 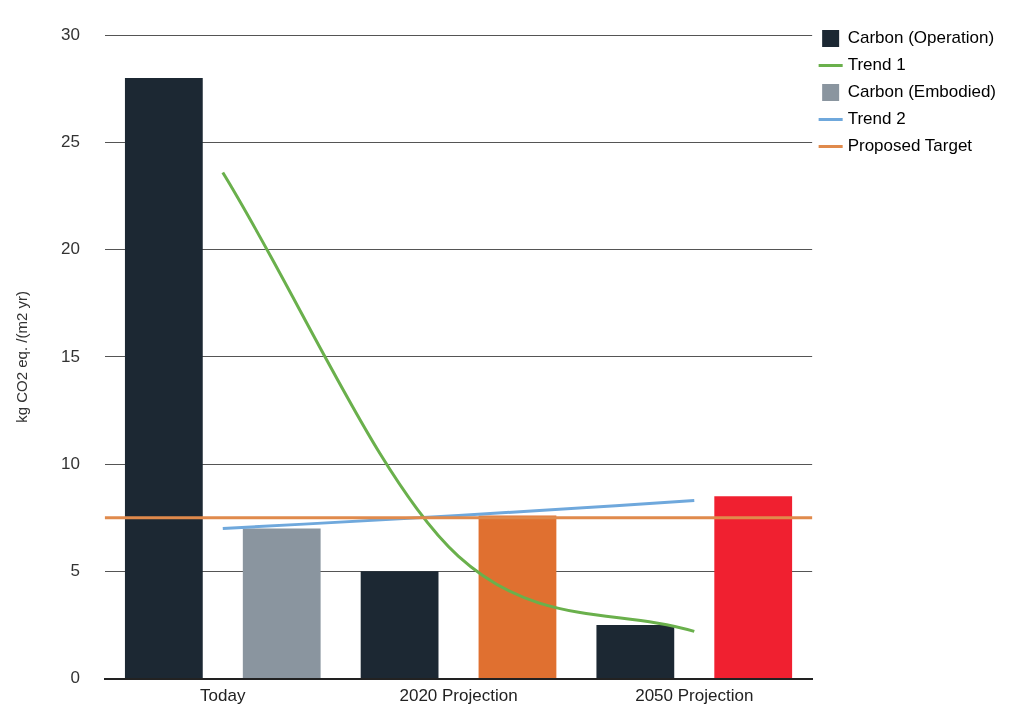 What do you see at coordinates (75, 678) in the screenshot?
I see `y-tick-label: 0` at bounding box center [75, 678].